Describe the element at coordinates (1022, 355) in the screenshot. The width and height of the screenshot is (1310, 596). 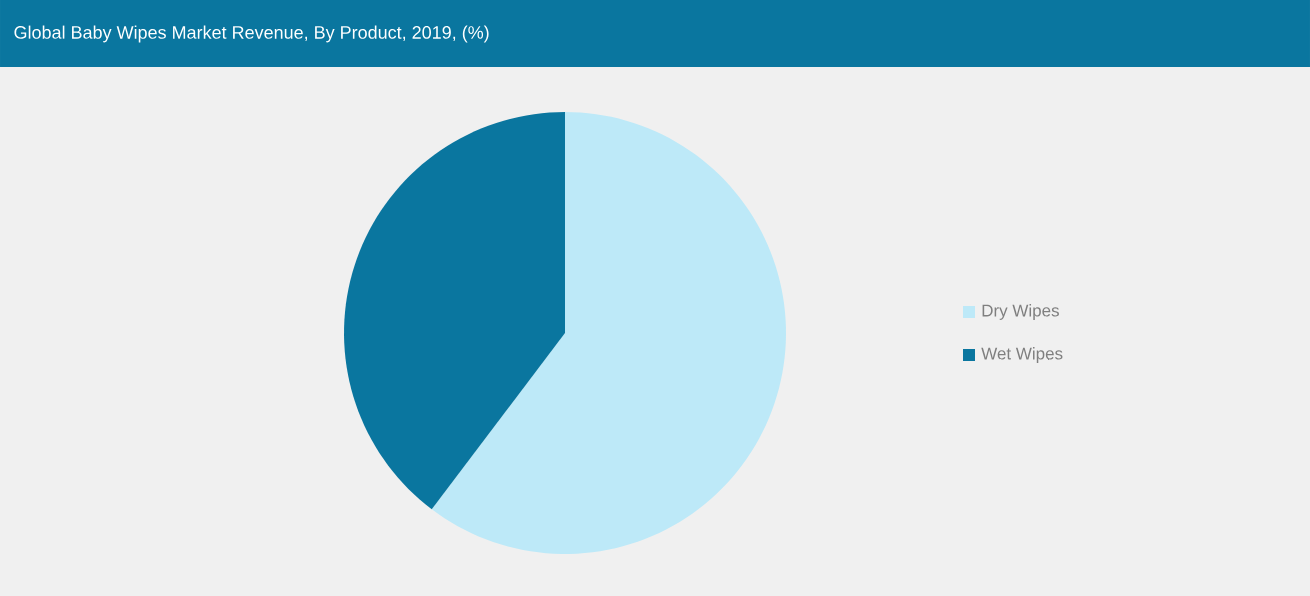
I see `legend-label: Wet Wipes` at that location.